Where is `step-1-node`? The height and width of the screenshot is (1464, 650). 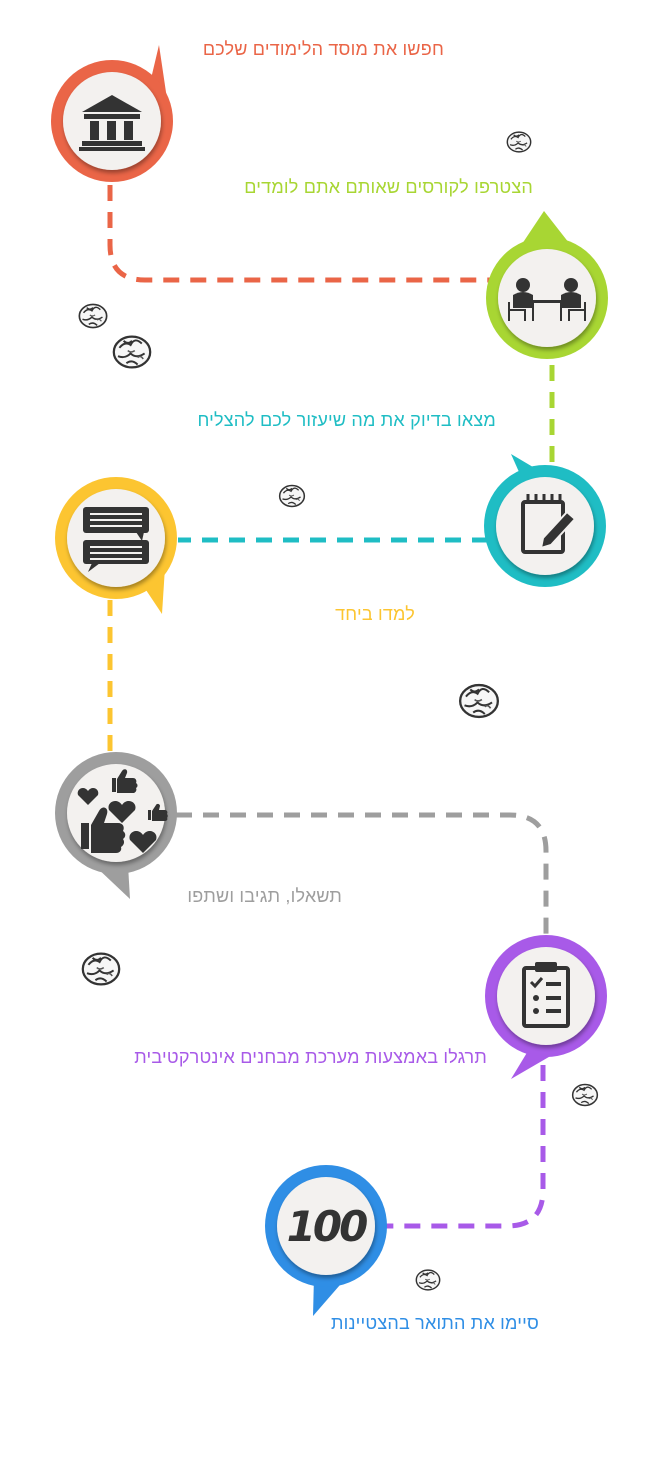
step-1-node is located at coordinates (112, 113).